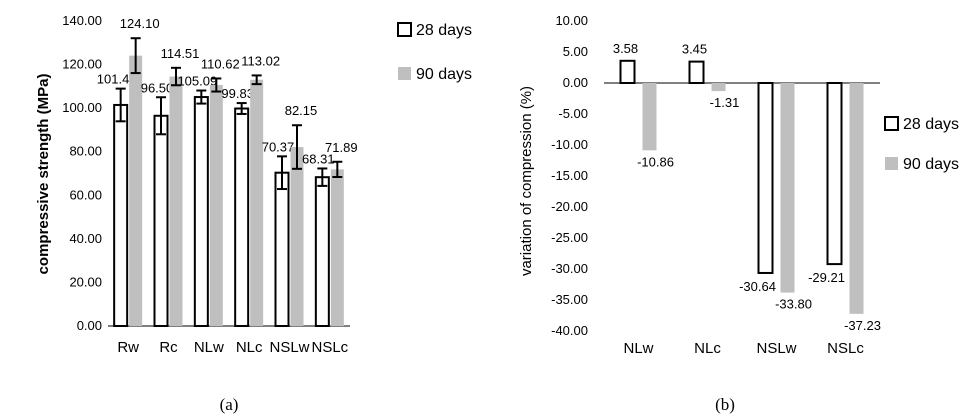  I want to click on chart-b-legend-label: 28 days, so click(931, 124).